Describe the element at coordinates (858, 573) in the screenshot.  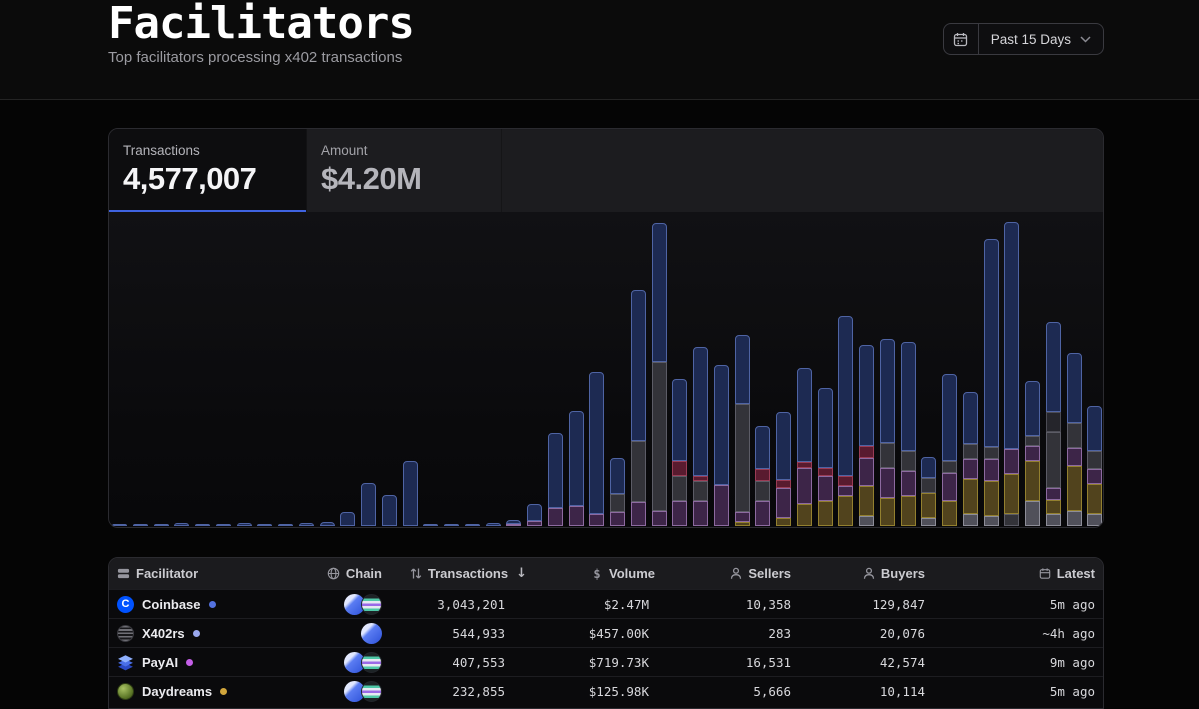
I see `column-header-buyers: Buyers` at that location.